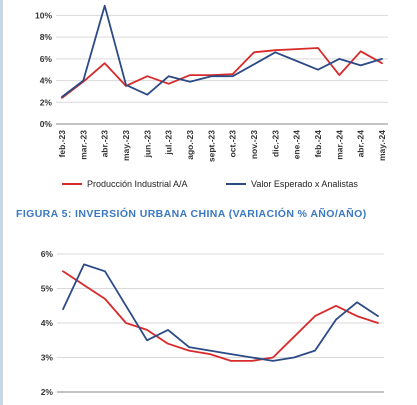 This screenshot has height=405, width=417. Describe the element at coordinates (126, 145) in the screenshot. I see `x-tick-label: may.-23` at that location.